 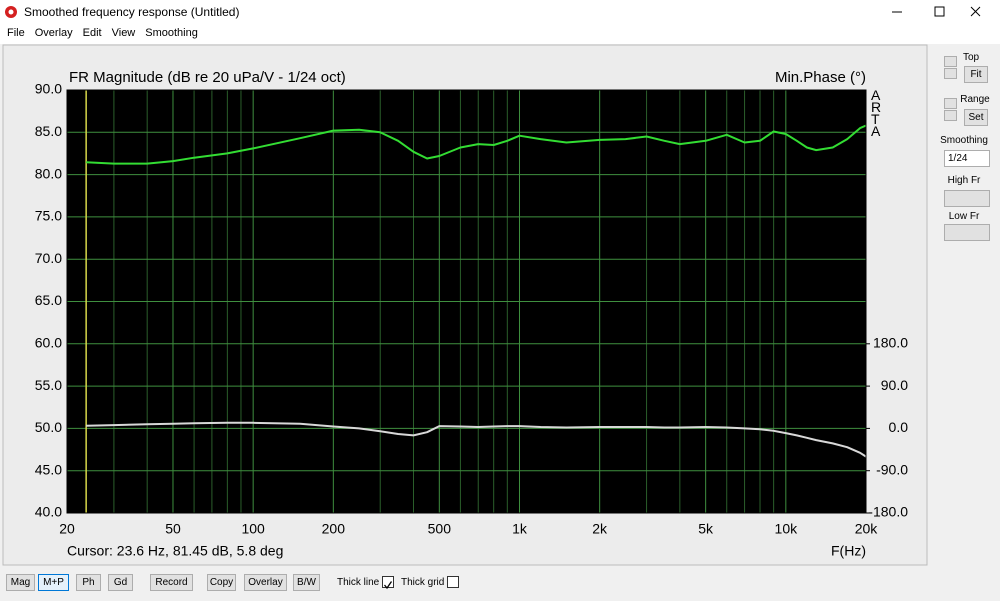 What do you see at coordinates (88, 582) in the screenshot?
I see `toolbar-button: Ph` at bounding box center [88, 582].